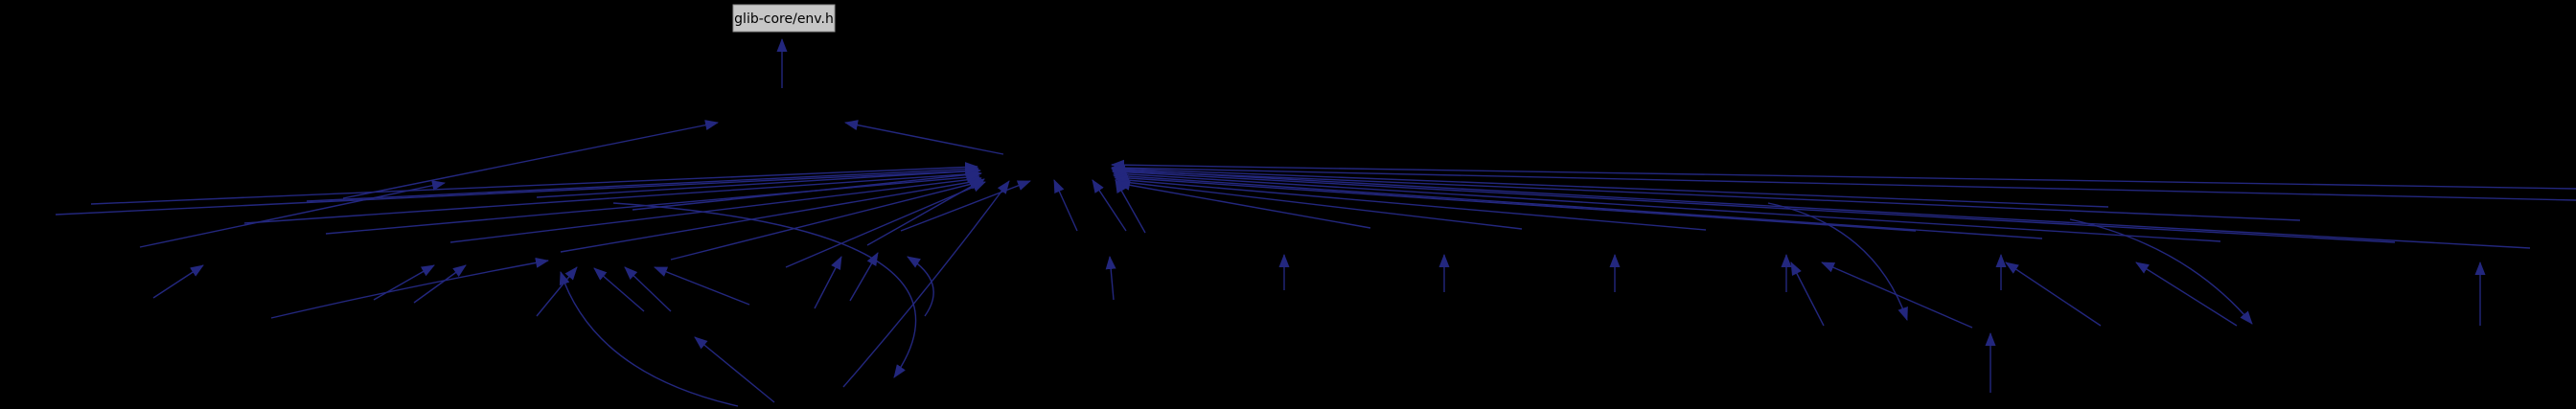  I want to click on root-node-box, so click(784, 19).